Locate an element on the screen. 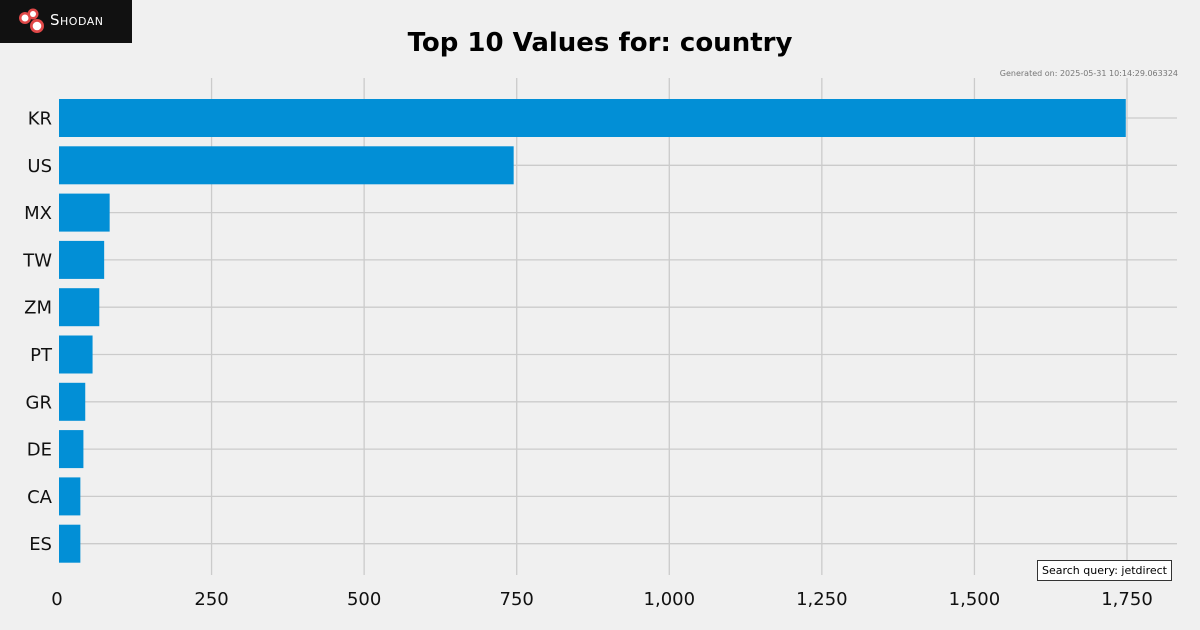  x-tick-label: 0 is located at coordinates (56, 599).